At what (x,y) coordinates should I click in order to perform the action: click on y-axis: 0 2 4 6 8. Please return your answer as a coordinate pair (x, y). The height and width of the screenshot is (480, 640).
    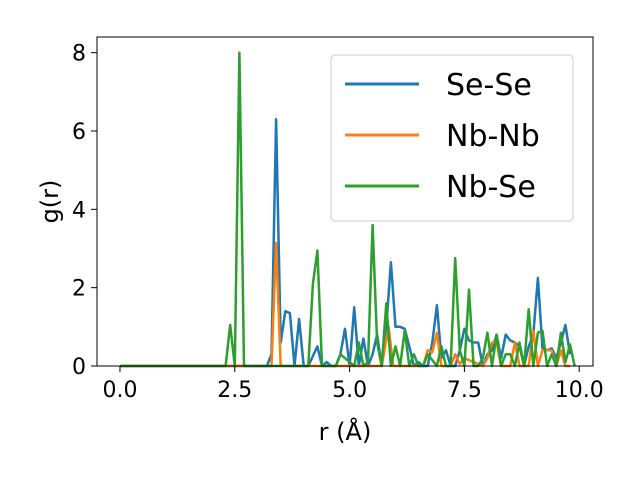
    Looking at the image, I should click on (84, 211).